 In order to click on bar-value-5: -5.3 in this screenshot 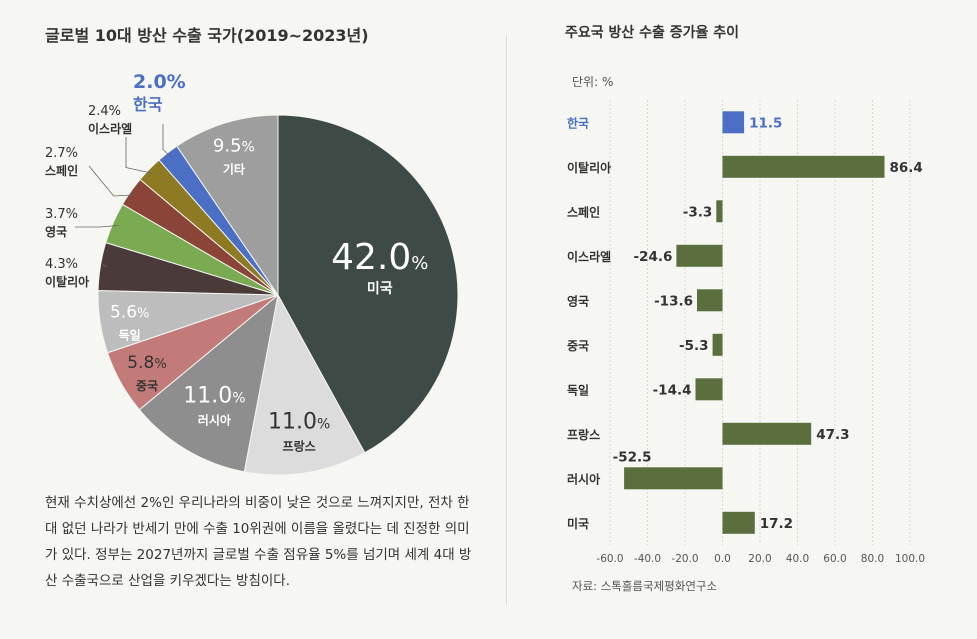, I will do `click(694, 346)`.